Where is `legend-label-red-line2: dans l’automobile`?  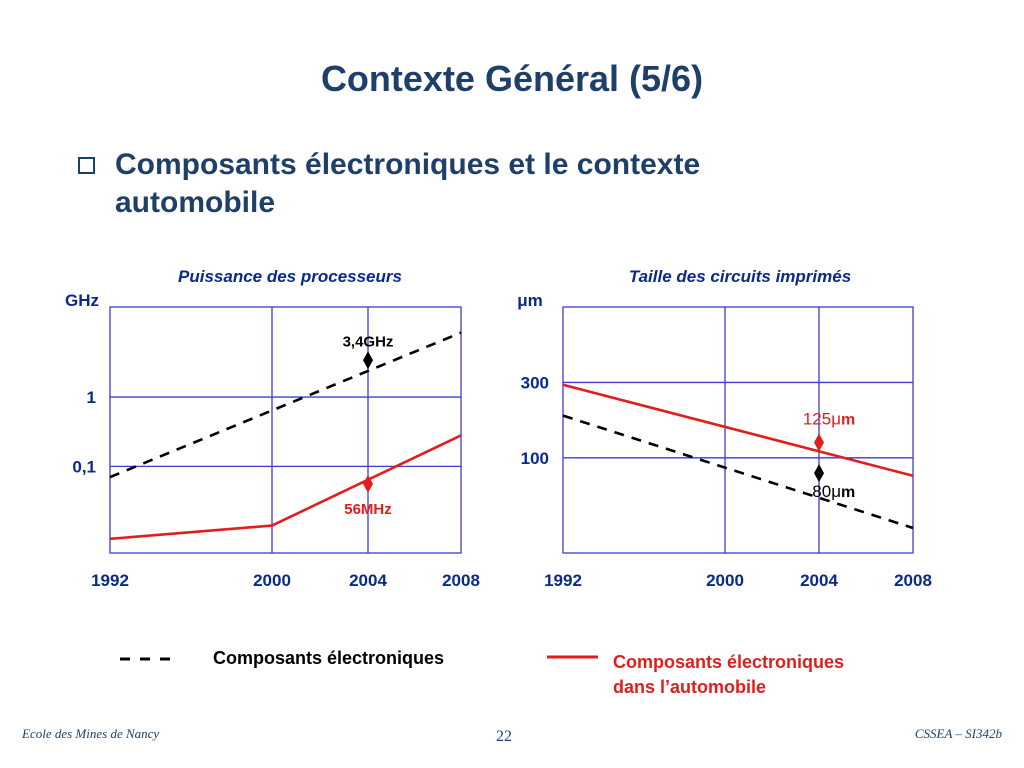 legend-label-red-line2: dans l’automobile is located at coordinates (690, 687).